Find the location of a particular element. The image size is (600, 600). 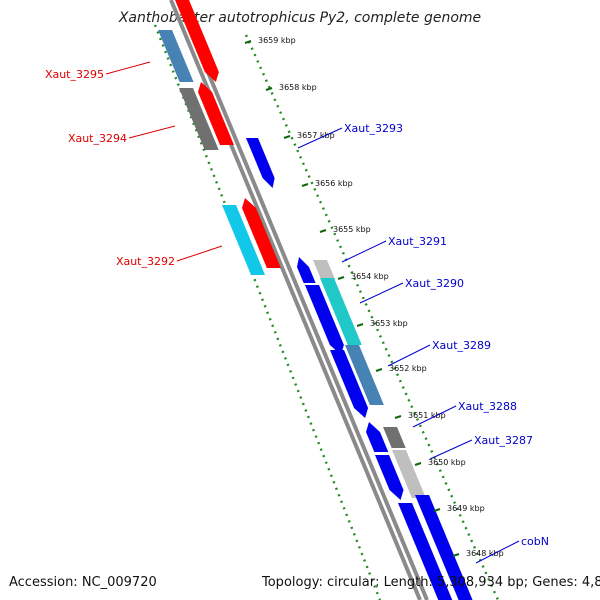

gene-label-xaut_3287: Xaut_3287 is located at coordinates (503, 440).